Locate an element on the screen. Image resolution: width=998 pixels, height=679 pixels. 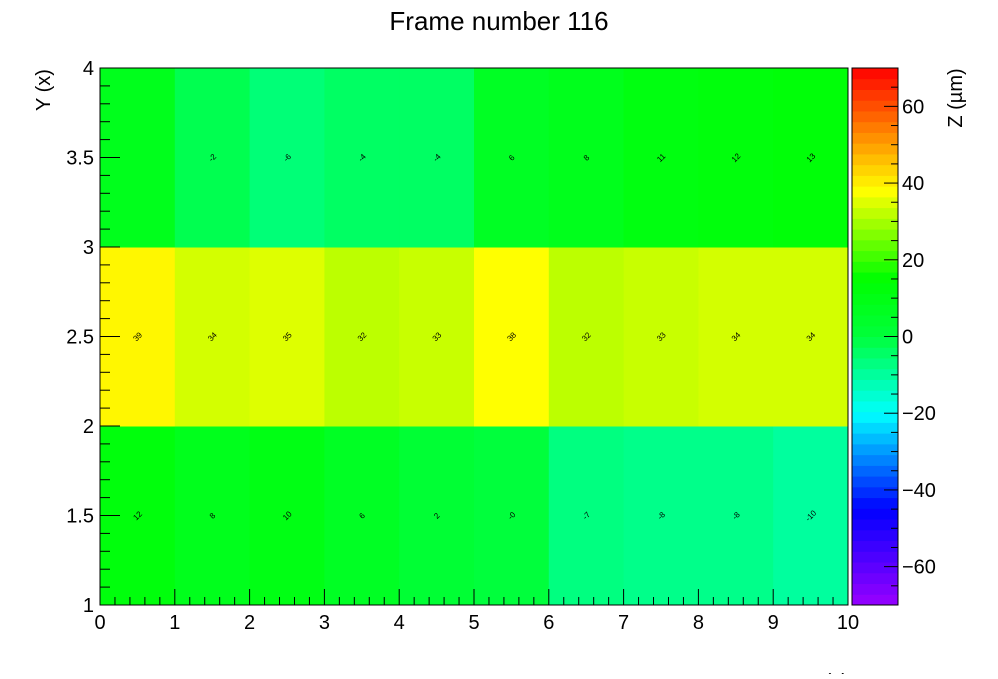
cell-value-label: 6 is located at coordinates (362, 516).